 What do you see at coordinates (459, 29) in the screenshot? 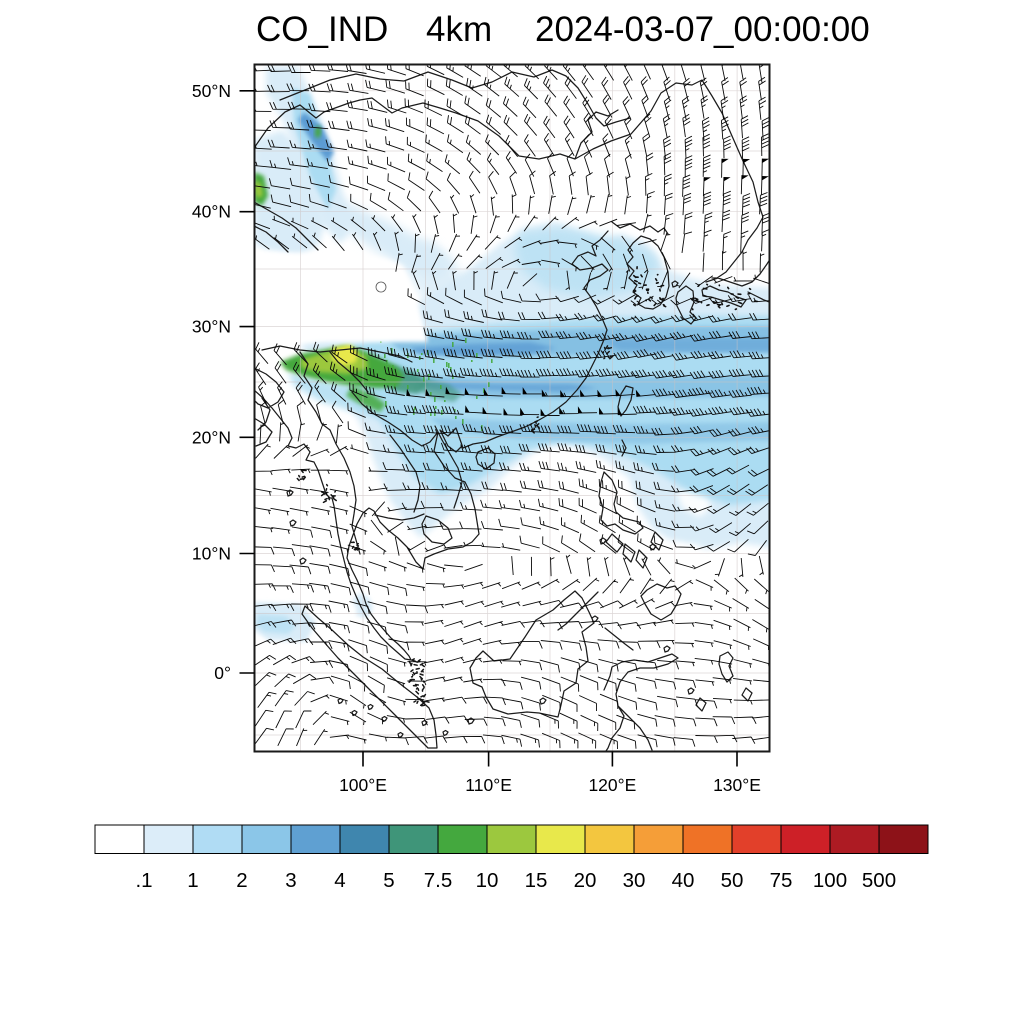
I see `svg-text: 4km` at bounding box center [459, 29].